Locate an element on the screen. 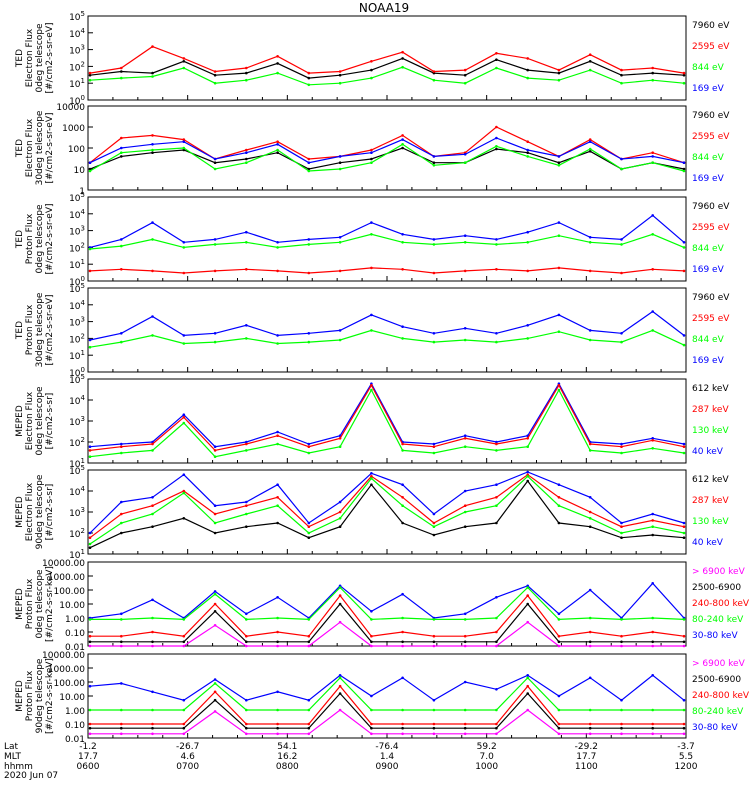 The width and height of the screenshot is (750, 800). y-axis-label-line: [#/cm2-s-sr-keV] is located at coordinates (50, 696).